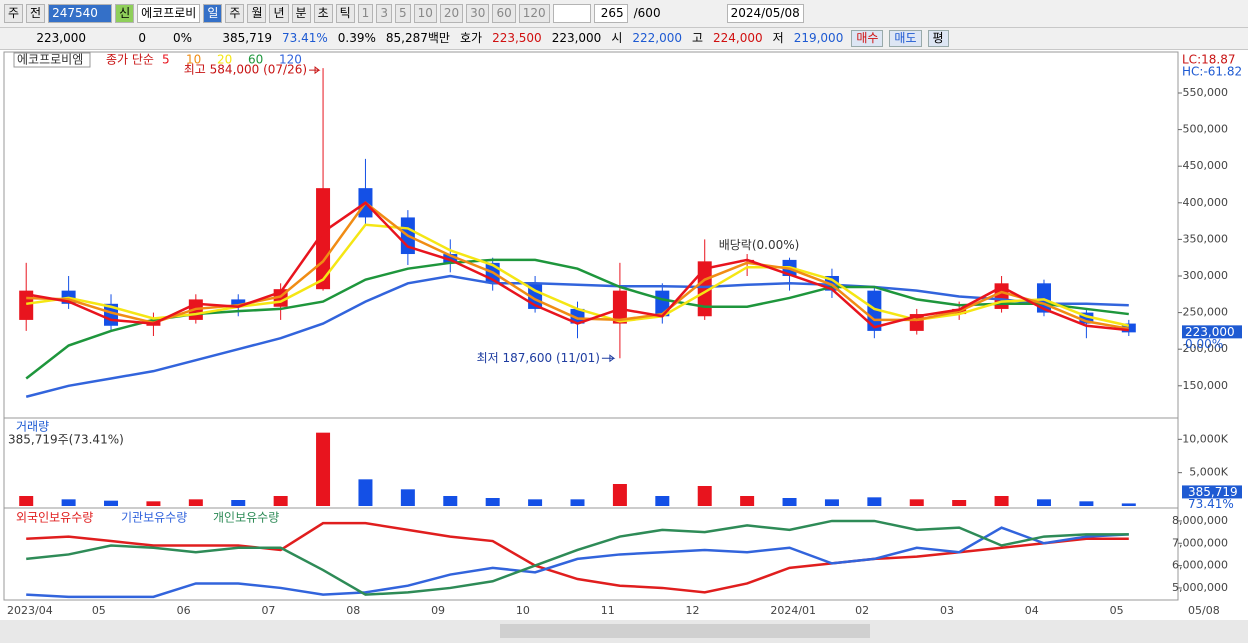 This screenshot has height=643, width=1248. Describe the element at coordinates (1117, 610) in the screenshot. I see `x-tick-label: 05` at that location.